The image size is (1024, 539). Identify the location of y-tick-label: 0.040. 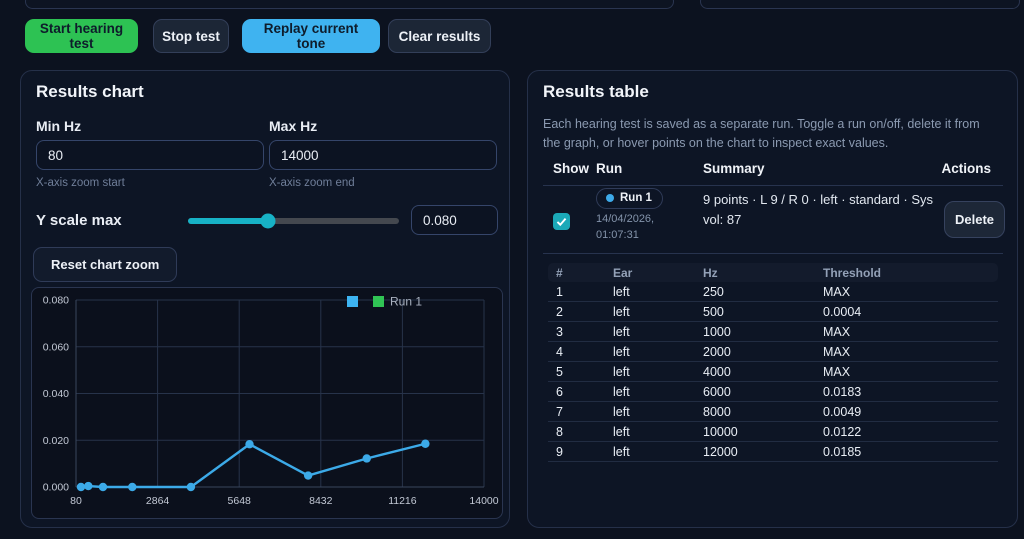
(56, 394).